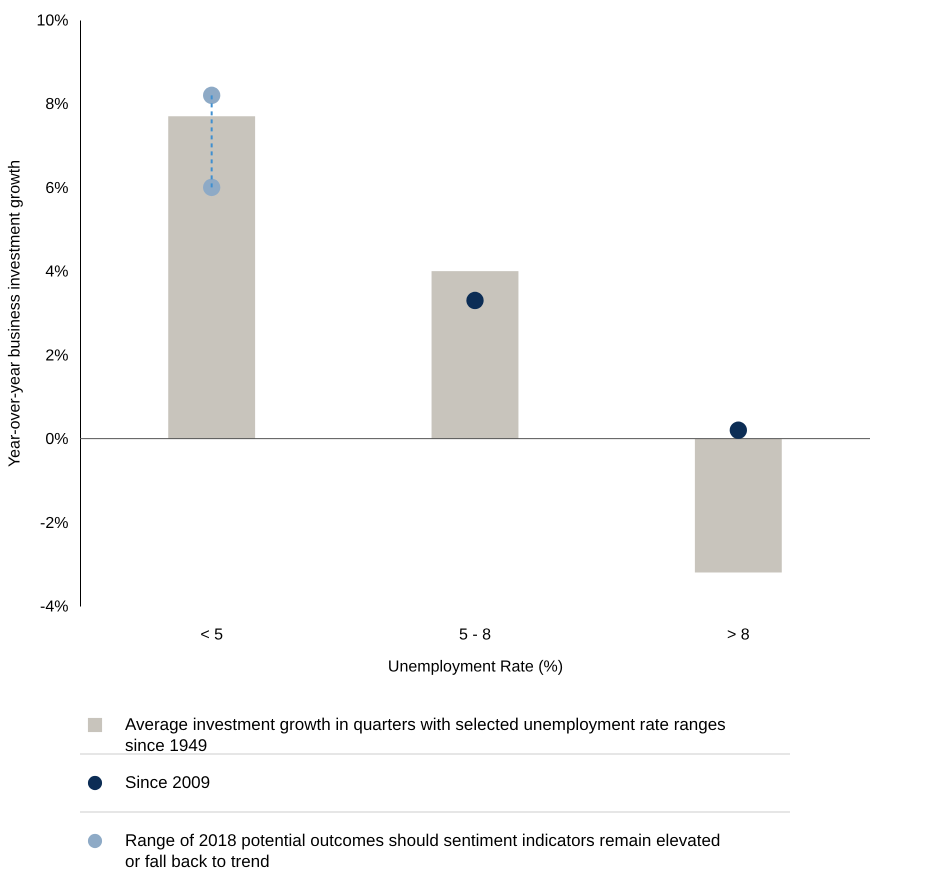 Image resolution: width=938 pixels, height=887 pixels. Describe the element at coordinates (212, 635) in the screenshot. I see `x-tick-label: < 5` at that location.